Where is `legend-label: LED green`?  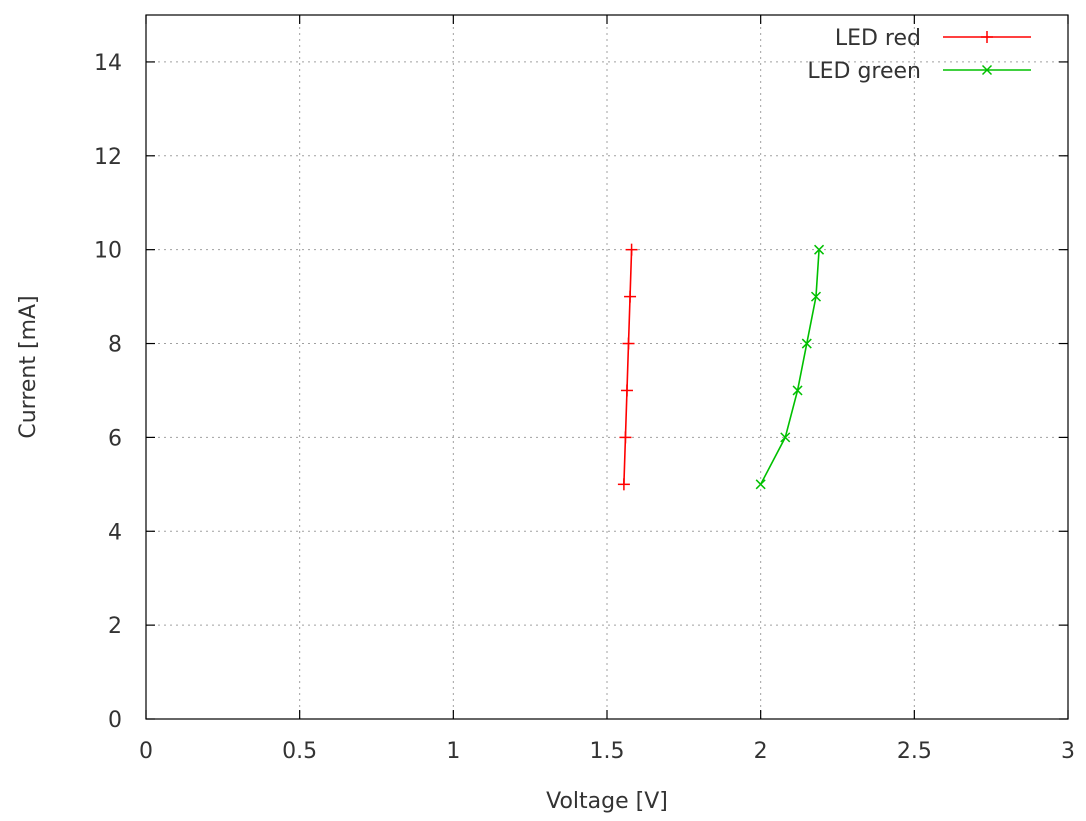 legend-label: LED green is located at coordinates (864, 71).